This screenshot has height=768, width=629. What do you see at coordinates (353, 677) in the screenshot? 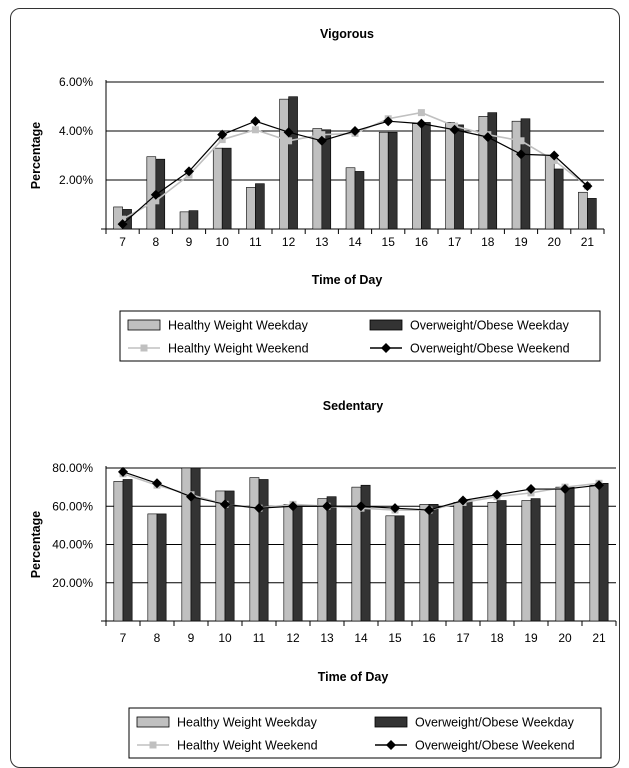
I see `x-axis-label: Time of Day` at bounding box center [353, 677].